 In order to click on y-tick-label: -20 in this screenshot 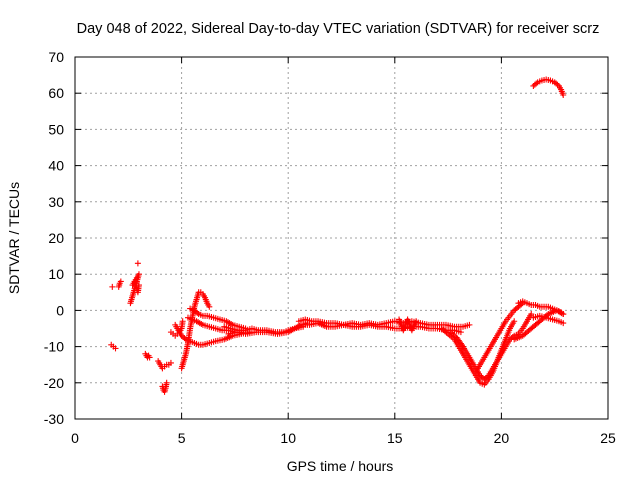, I will do `click(54, 383)`.